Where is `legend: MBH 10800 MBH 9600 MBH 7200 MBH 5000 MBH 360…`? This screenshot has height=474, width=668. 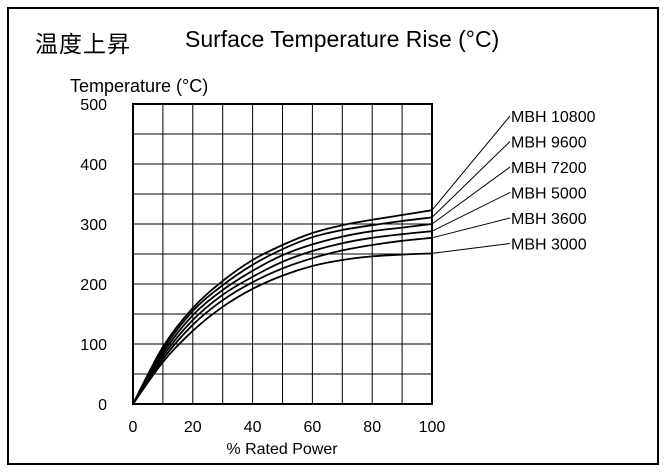 legend: MBH 10800 MBH 9600 MBH 7200 MBH 5000 MBH 360… is located at coordinates (553, 181).